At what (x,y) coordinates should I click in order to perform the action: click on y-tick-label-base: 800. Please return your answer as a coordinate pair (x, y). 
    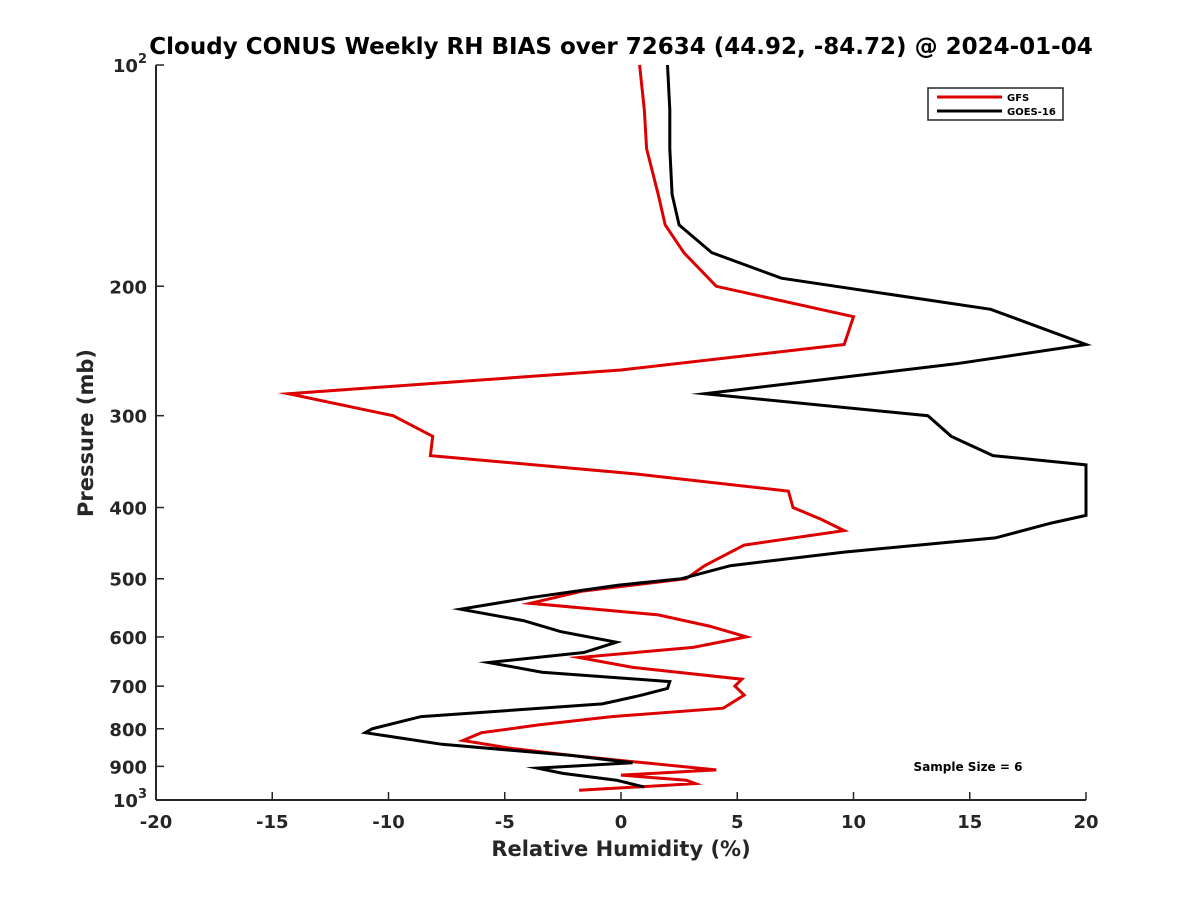
    Looking at the image, I should click on (128, 730).